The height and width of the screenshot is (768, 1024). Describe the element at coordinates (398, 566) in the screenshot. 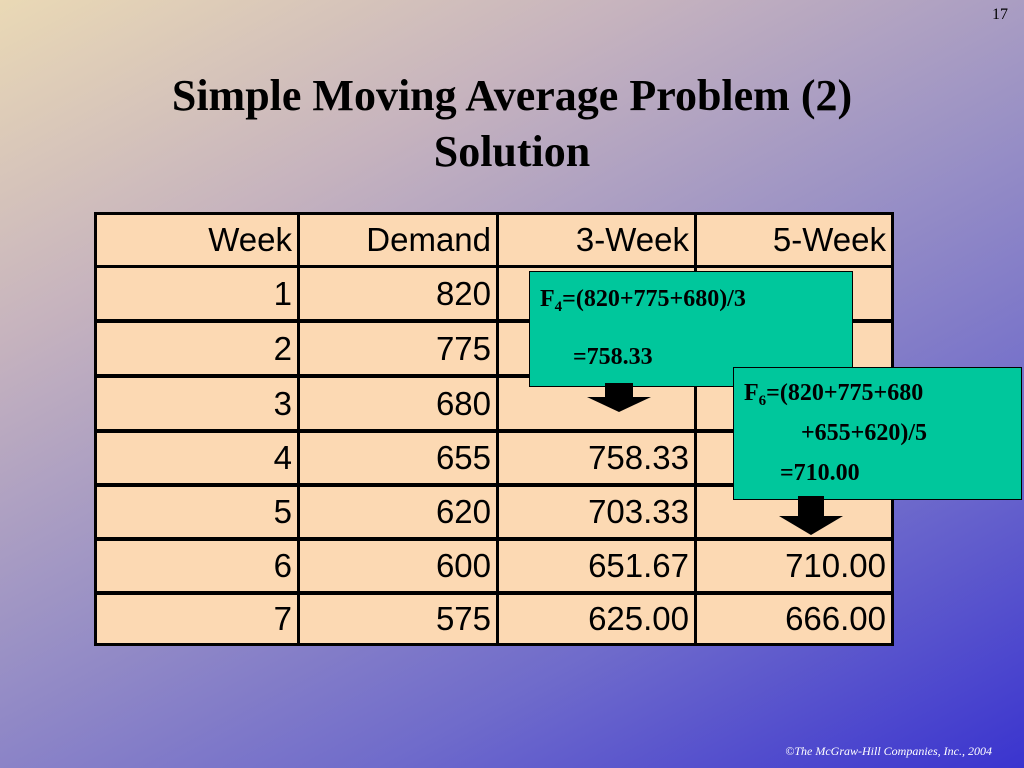

I see `cell-demand: 600` at that location.